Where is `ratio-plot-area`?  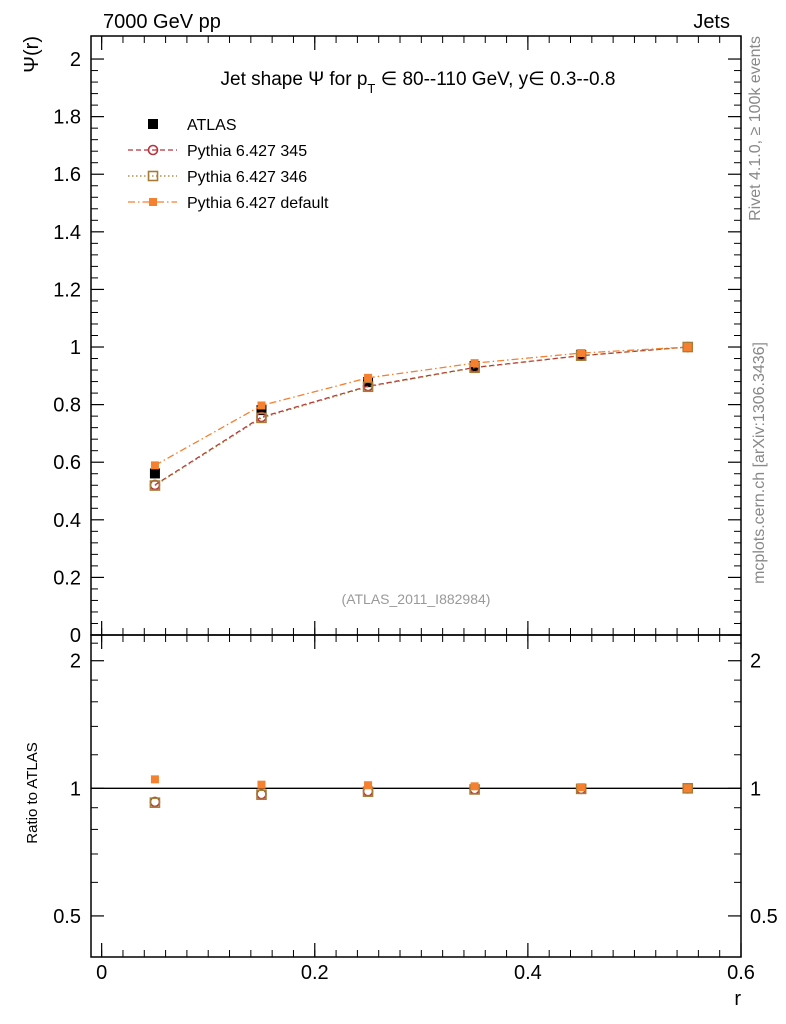
ratio-plot-area is located at coordinates (416, 791).